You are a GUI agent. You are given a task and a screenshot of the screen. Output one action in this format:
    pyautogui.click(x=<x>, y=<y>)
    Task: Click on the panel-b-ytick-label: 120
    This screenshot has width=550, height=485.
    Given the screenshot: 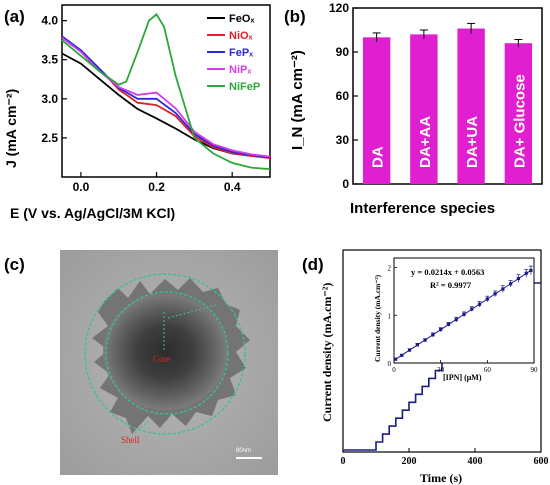 What is the action you would take?
    pyautogui.click(x=339, y=8)
    